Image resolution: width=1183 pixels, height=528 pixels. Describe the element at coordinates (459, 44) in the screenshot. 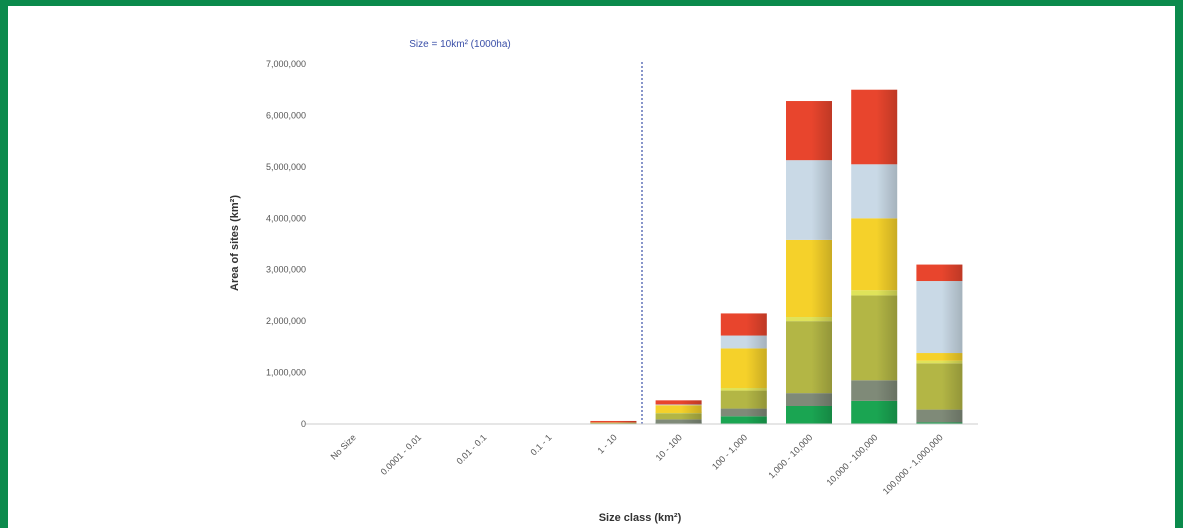

I see `size-annotation: Size = 10km² (1000ha)` at that location.